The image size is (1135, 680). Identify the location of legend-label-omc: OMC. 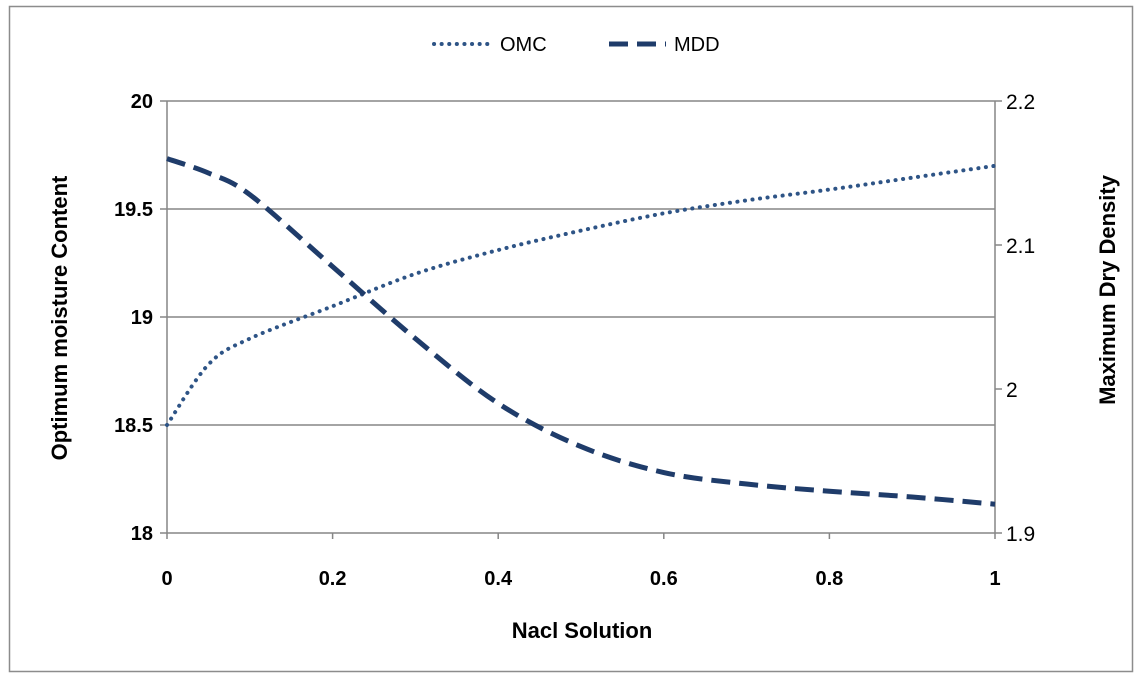
(523, 45).